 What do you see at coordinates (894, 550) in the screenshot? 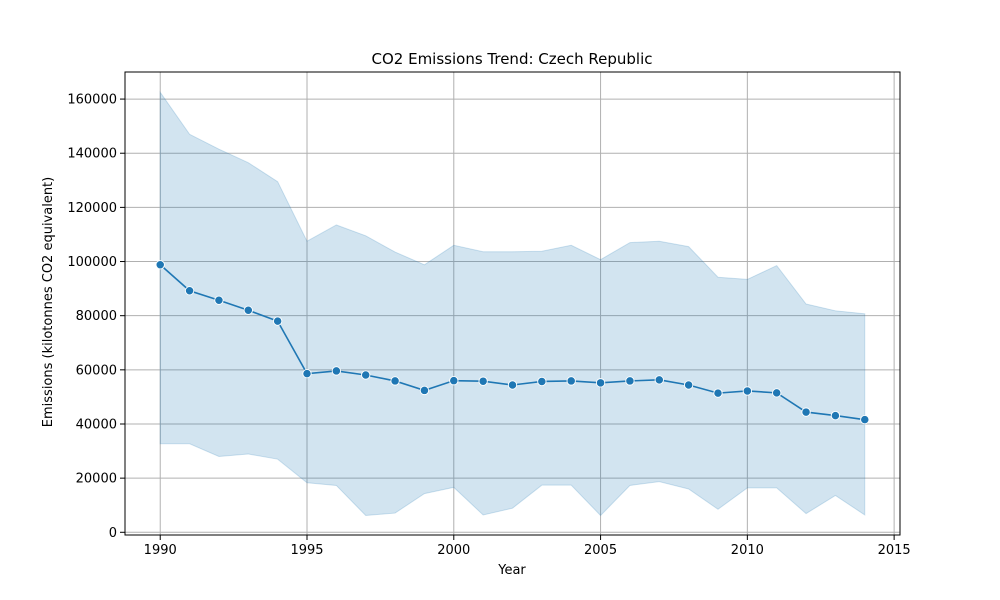
I see `x-tick-label: 2015` at bounding box center [894, 550].